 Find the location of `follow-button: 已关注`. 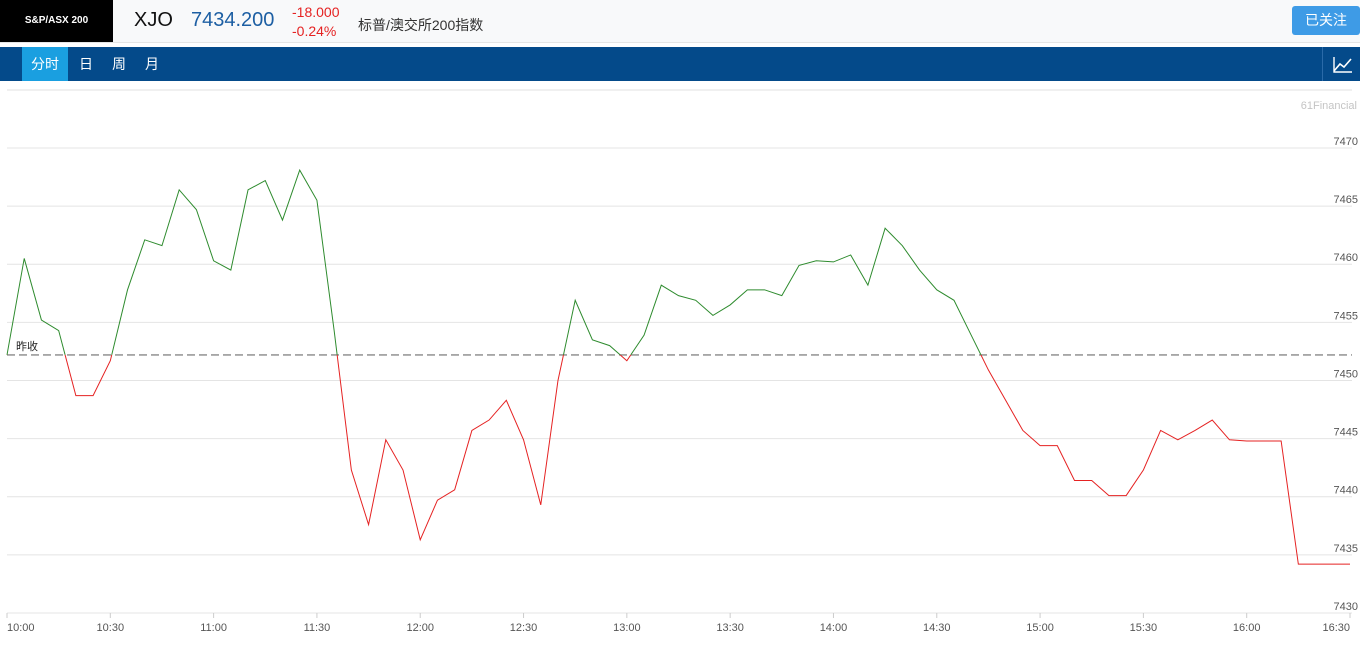

follow-button: 已关注 is located at coordinates (1326, 20).